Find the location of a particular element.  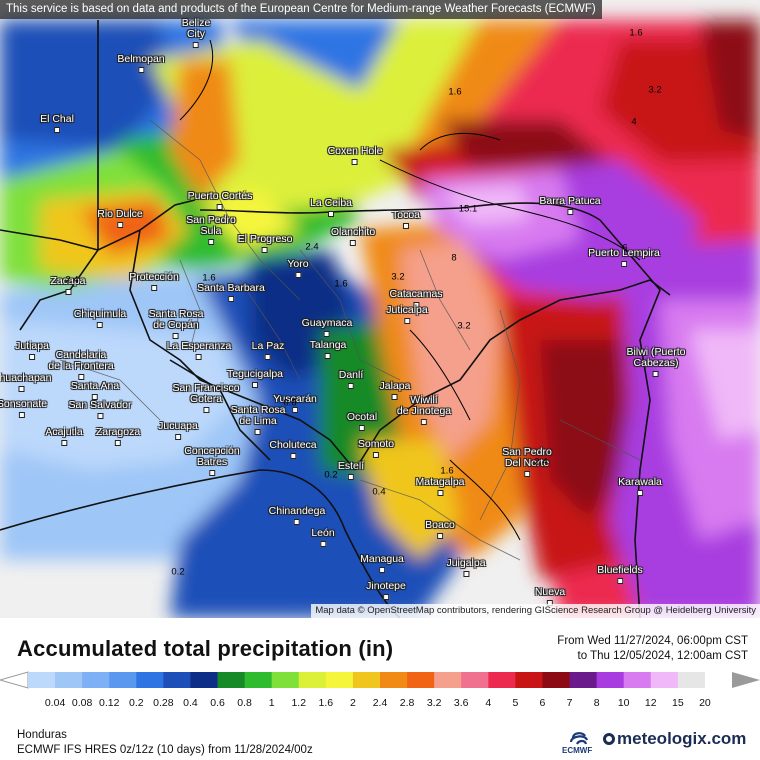

city-label: Nueva is located at coordinates (550, 596).